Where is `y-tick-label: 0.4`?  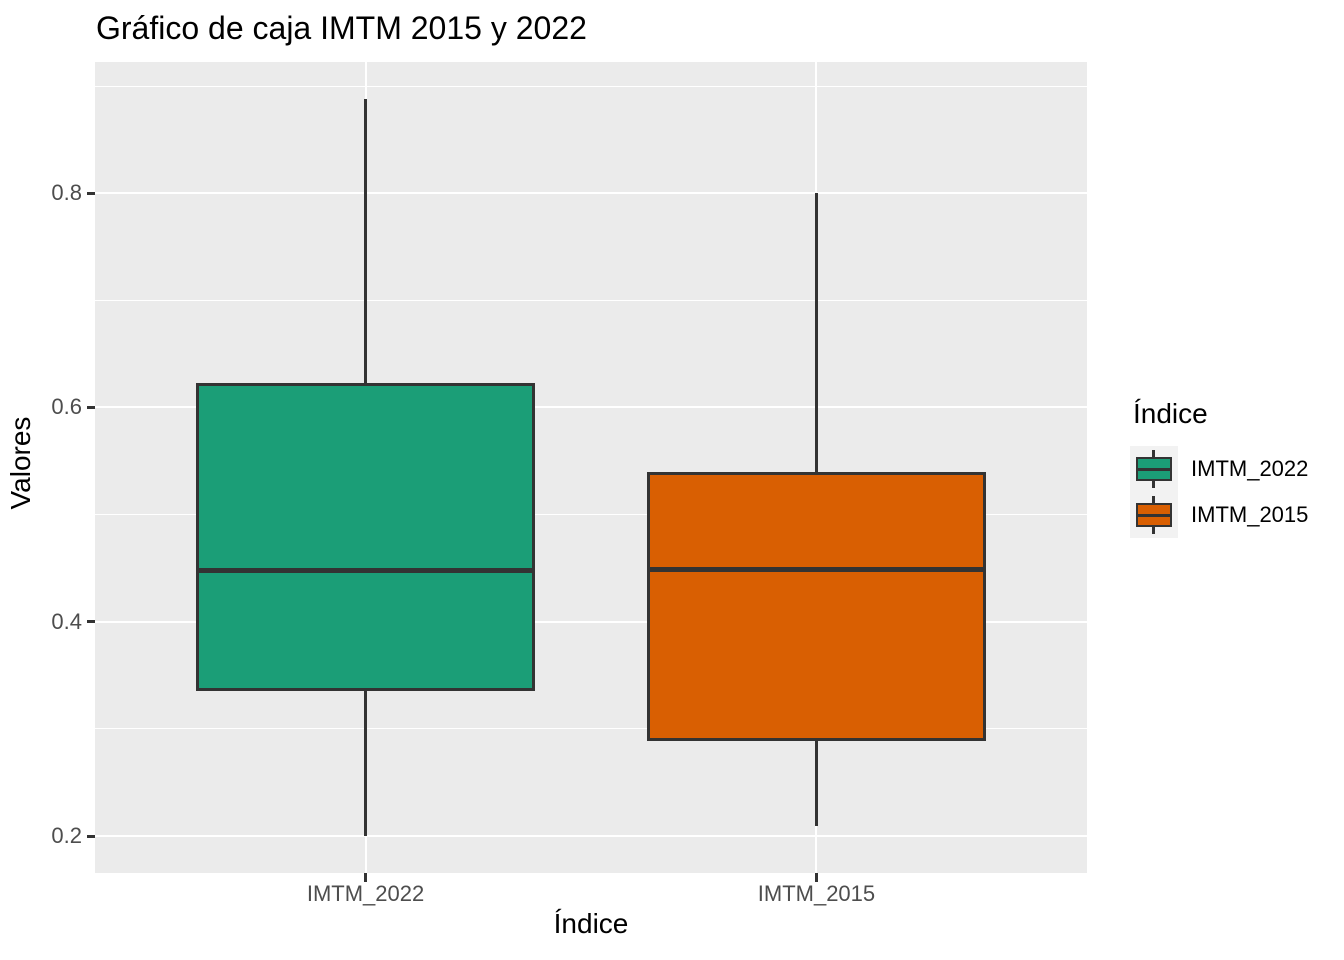 y-tick-label: 0.4 is located at coordinates (66, 621).